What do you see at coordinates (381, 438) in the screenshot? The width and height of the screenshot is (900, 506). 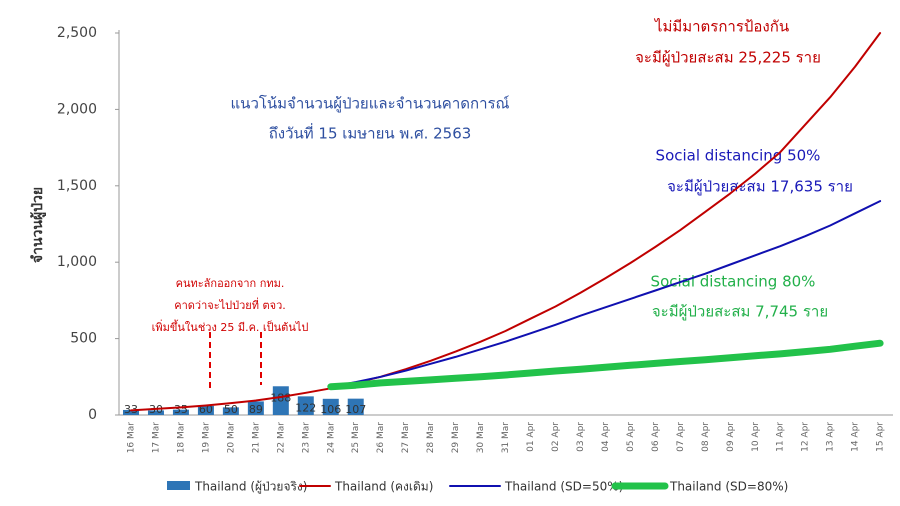 I see `x-tick-label: 26 Mar` at bounding box center [381, 438].